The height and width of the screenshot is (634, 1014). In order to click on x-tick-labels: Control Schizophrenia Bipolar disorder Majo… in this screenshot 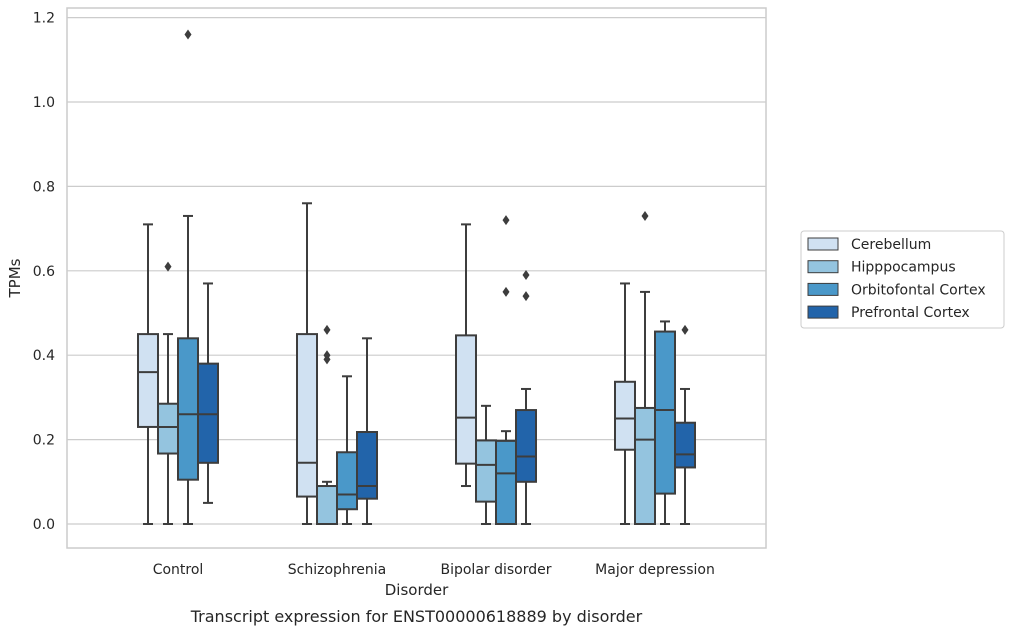, I will do `click(434, 570)`.